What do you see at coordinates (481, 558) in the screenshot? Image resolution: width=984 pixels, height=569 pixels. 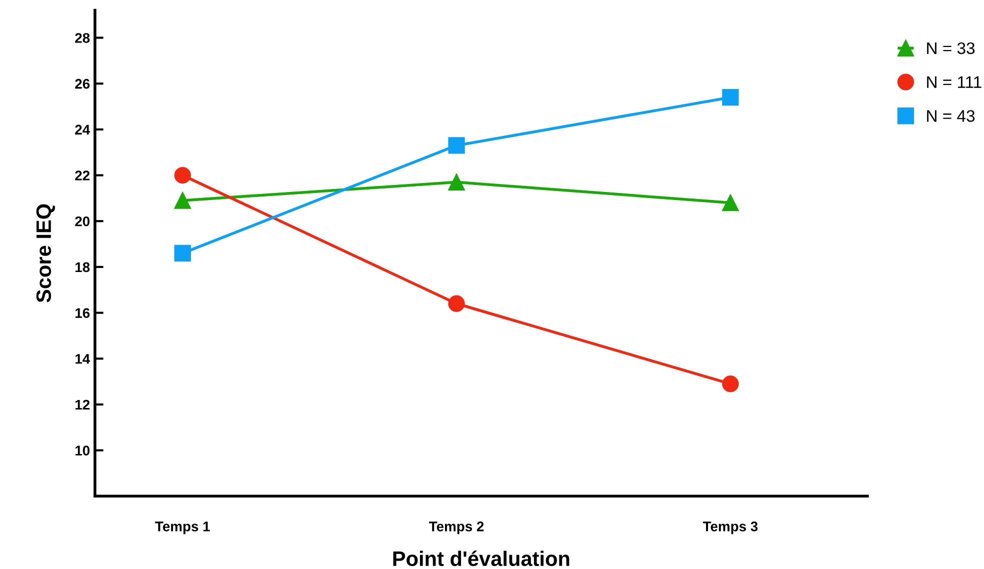 I see `x-axis-title: Point d'évaluation` at bounding box center [481, 558].